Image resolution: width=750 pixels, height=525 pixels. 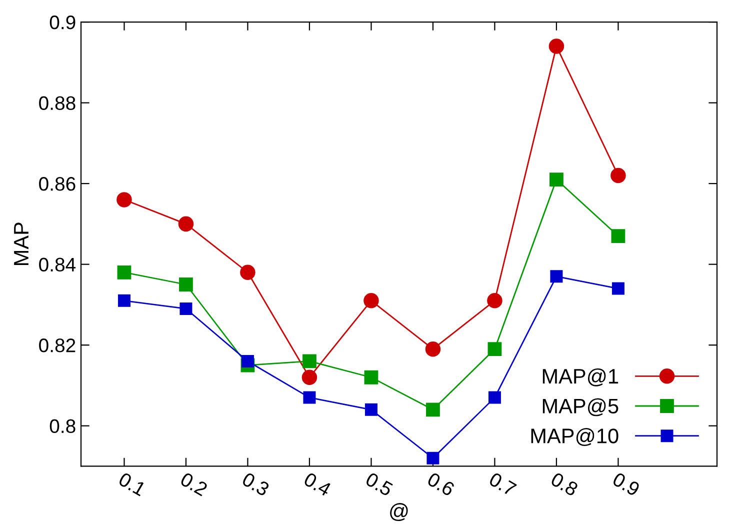 What do you see at coordinates (574, 437) in the screenshot?
I see `legend-label: MAP@10` at bounding box center [574, 437].